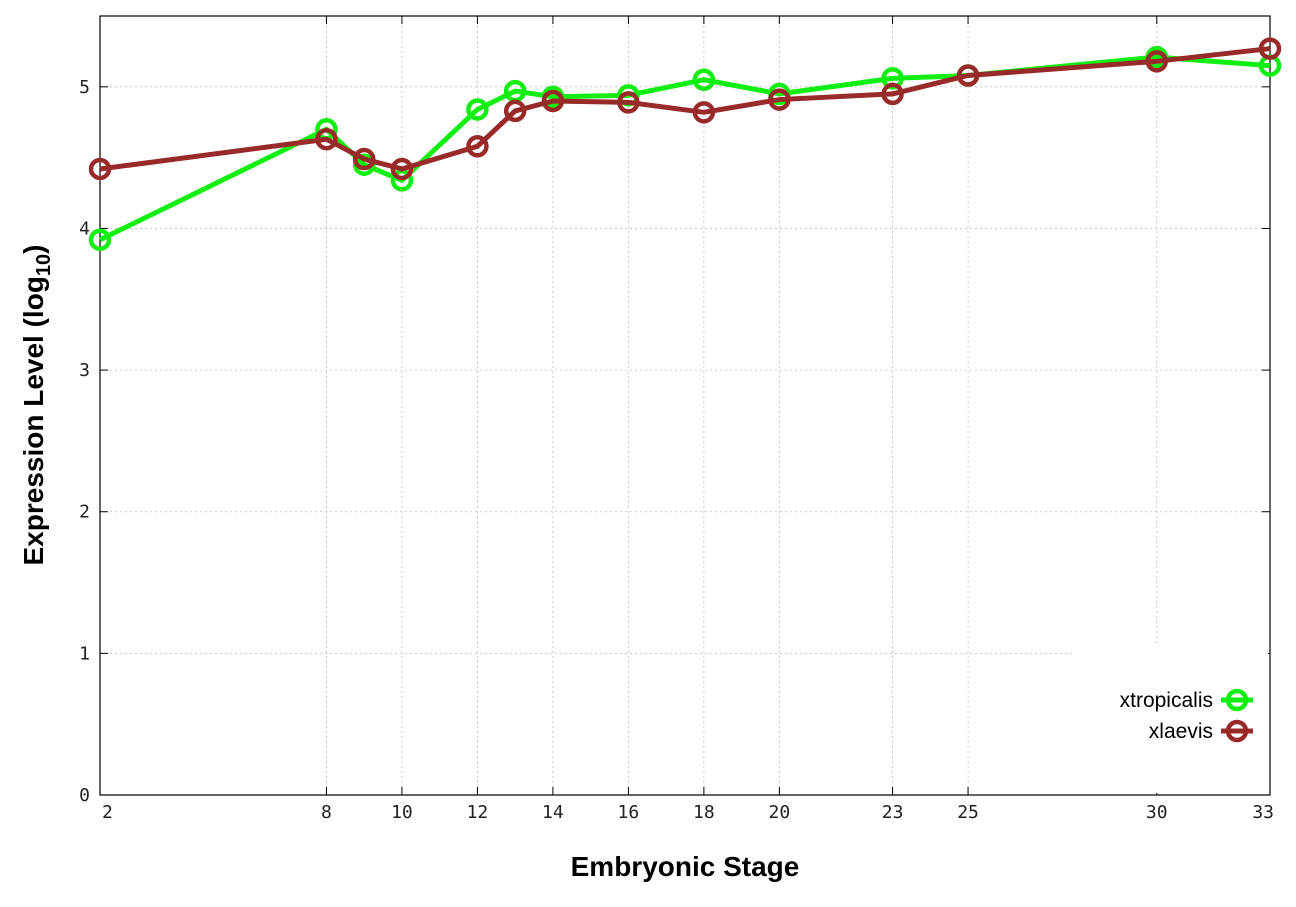  Describe the element at coordinates (84, 512) in the screenshot. I see `y-tick-label: 2` at that location.